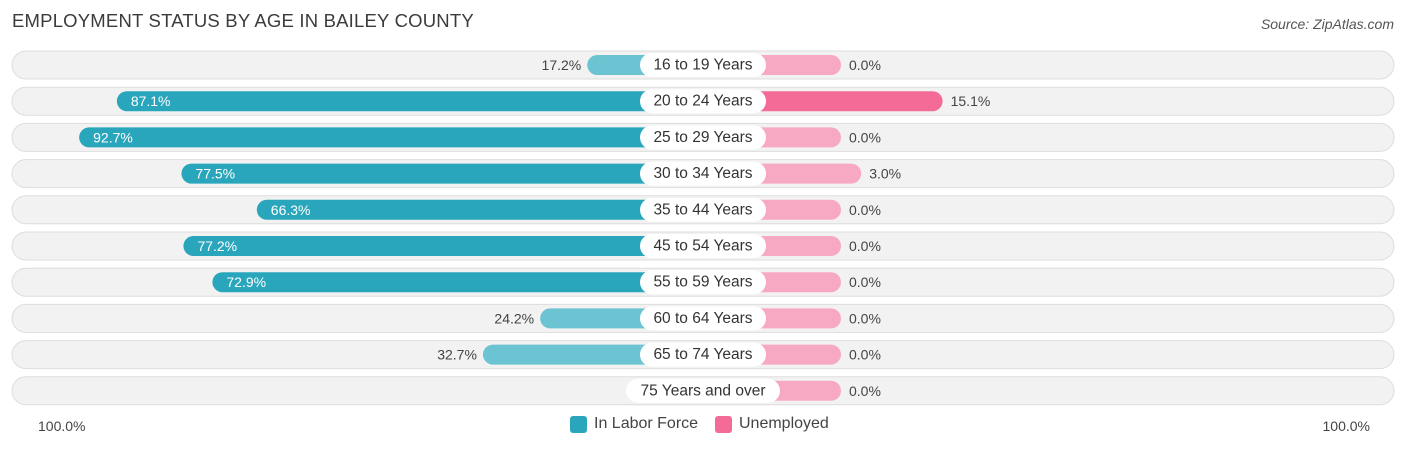 Image resolution: width=1406 pixels, height=450 pixels. Describe the element at coordinates (1346, 426) in the screenshot. I see `axis-right-label: 100.0%` at that location.